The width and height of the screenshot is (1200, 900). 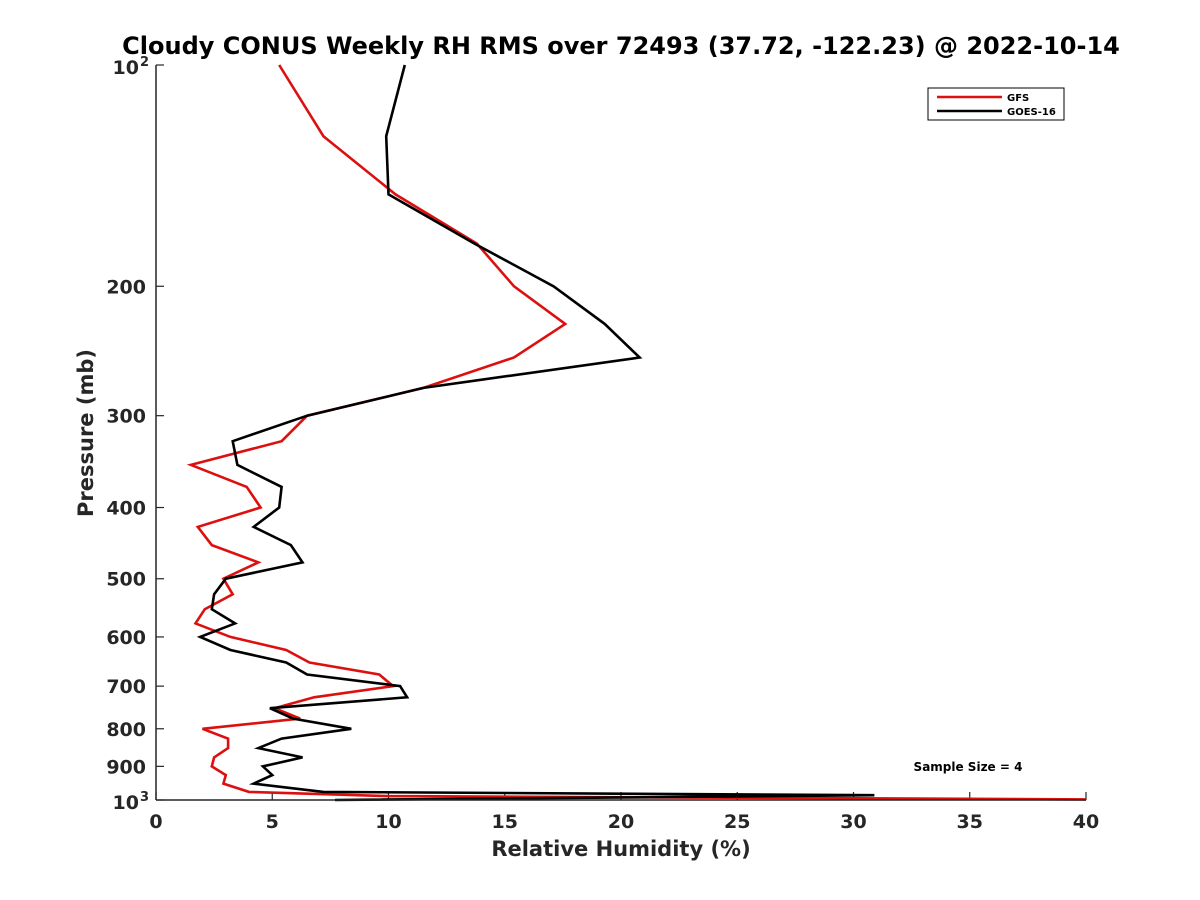 I want to click on x-tick-label: 0, so click(x=155, y=822).